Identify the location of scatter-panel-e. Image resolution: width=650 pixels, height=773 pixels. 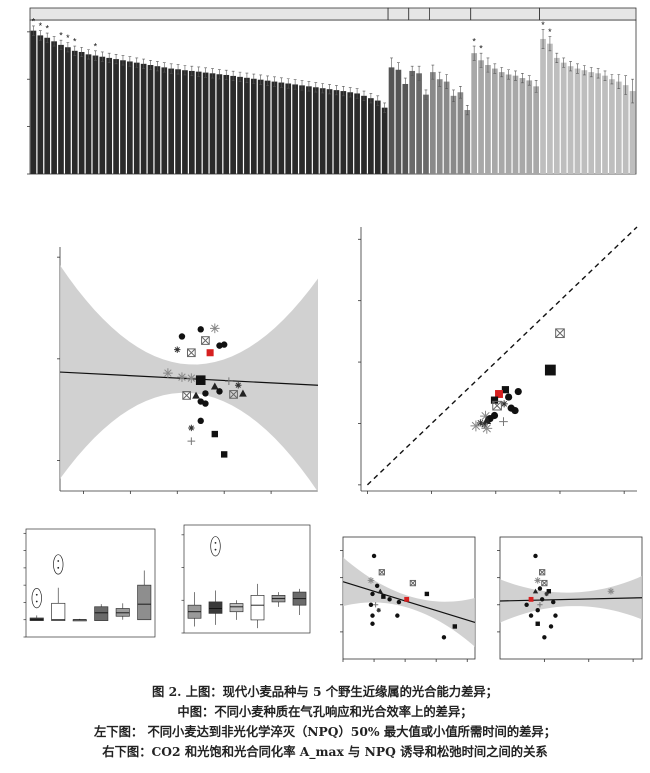
(408, 599).